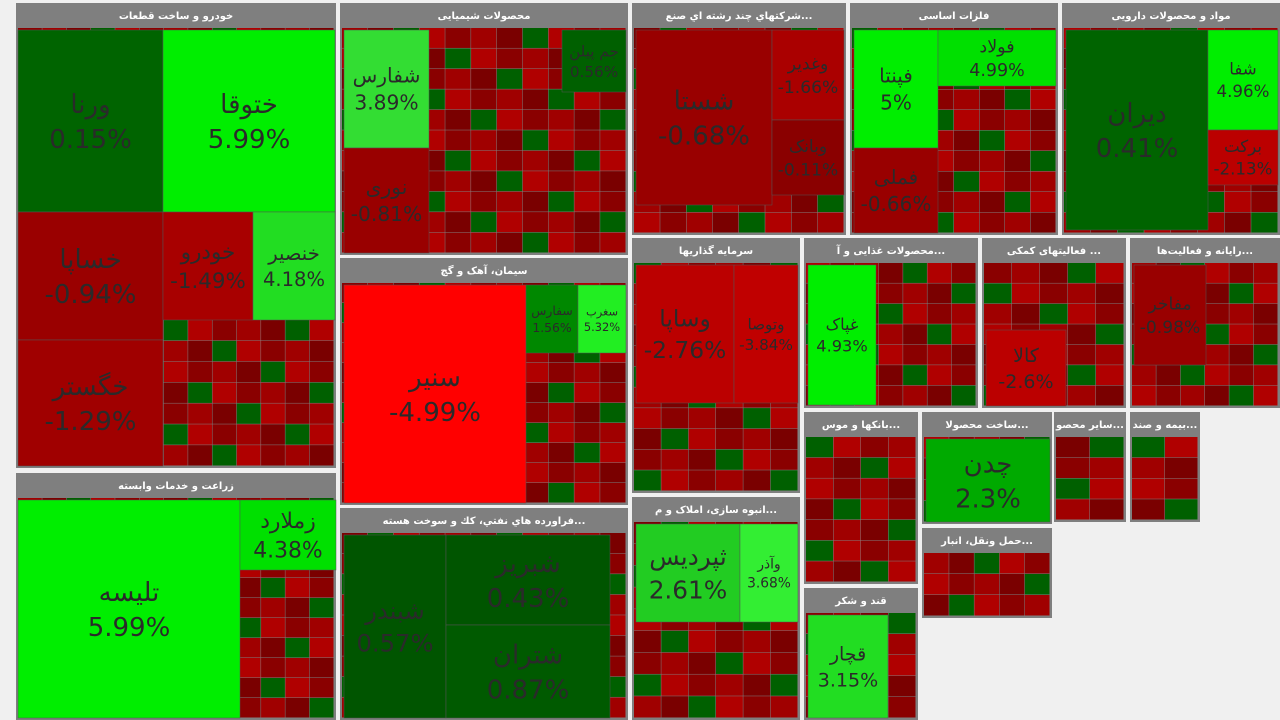 The width and height of the screenshot is (1280, 720). Describe the element at coordinates (484, 270) in the screenshot. I see `sector-title: سیمان، آهک و گچ` at that location.